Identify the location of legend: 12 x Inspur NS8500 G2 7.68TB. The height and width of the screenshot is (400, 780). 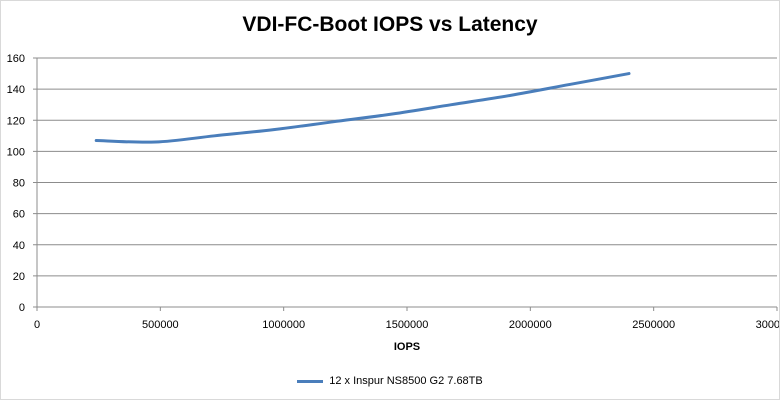
(390, 381).